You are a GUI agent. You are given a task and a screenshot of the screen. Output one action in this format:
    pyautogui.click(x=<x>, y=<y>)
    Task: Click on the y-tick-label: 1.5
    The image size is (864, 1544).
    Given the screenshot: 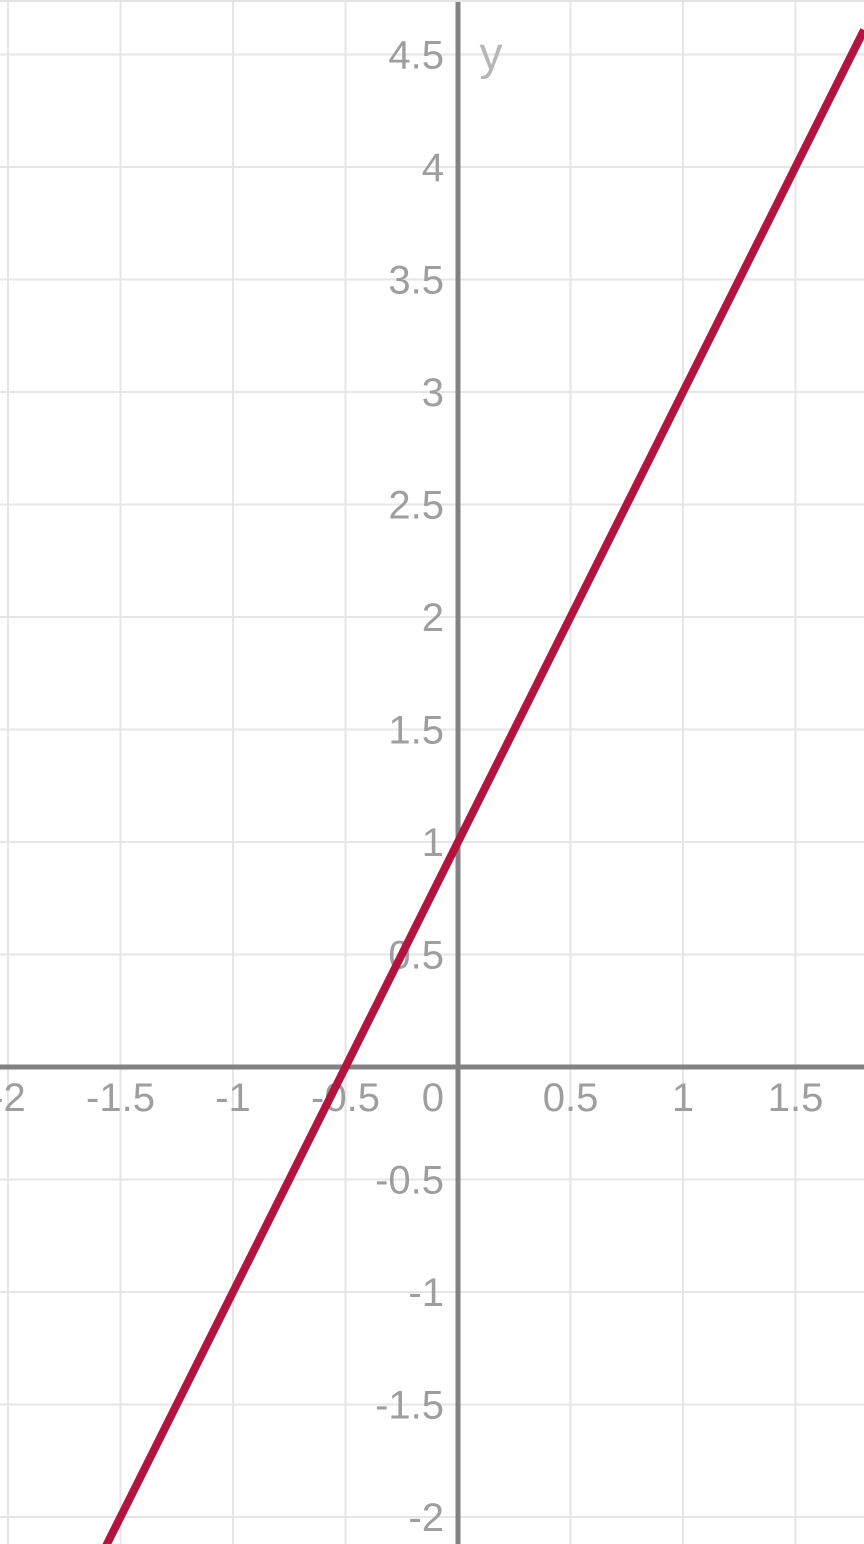 What is the action you would take?
    pyautogui.click(x=416, y=730)
    